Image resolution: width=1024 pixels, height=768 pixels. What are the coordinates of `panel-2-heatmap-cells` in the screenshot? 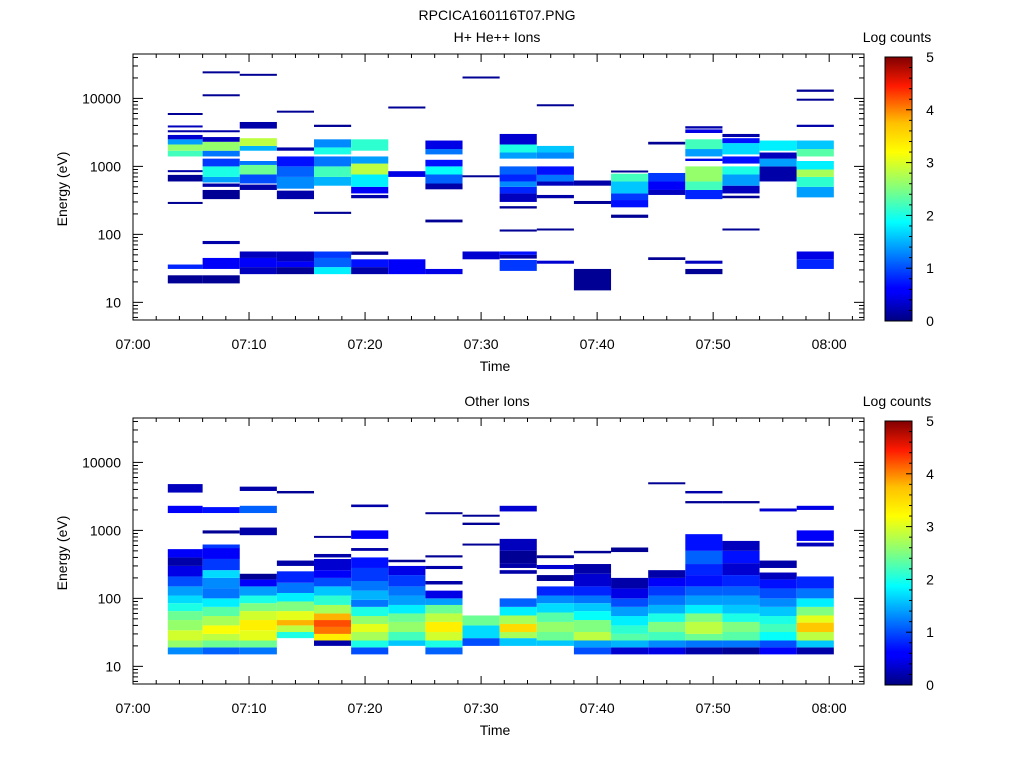 It's located at (500, 568).